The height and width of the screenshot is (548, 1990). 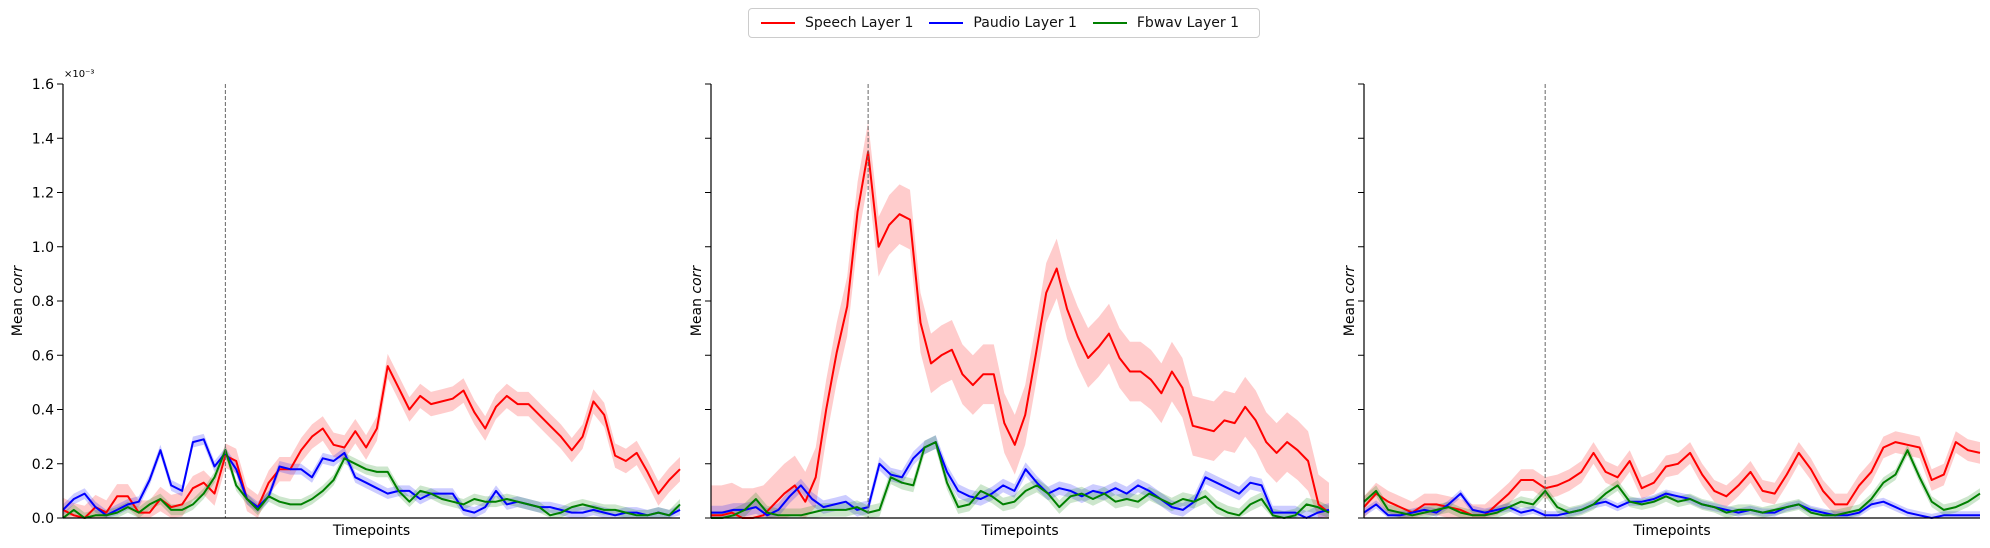 What do you see at coordinates (43, 465) in the screenshot?
I see `y-tick-label: 0.2` at bounding box center [43, 465].